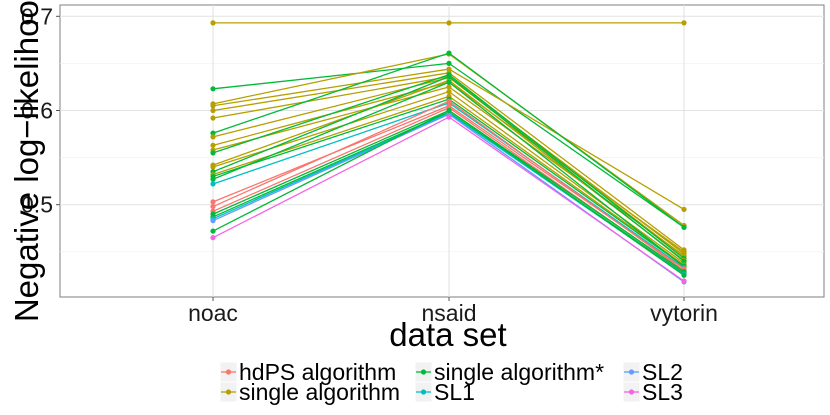 The image size is (830, 415). What do you see at coordinates (317, 372) in the screenshot?
I see `legend-label: hdPS algorithm` at bounding box center [317, 372].